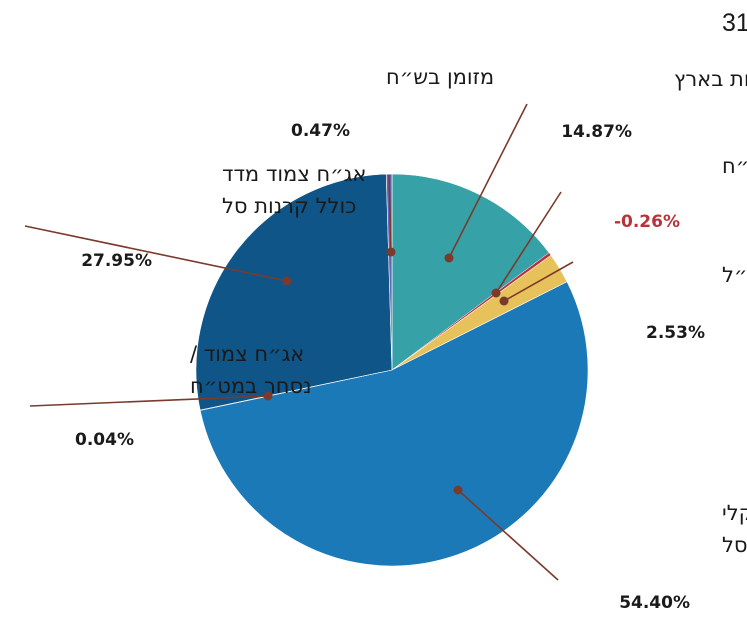 The height and width of the screenshot is (628, 747). I want to click on chart-date-title: נכון לתאריך 31.05.2025, so click(734, 23).